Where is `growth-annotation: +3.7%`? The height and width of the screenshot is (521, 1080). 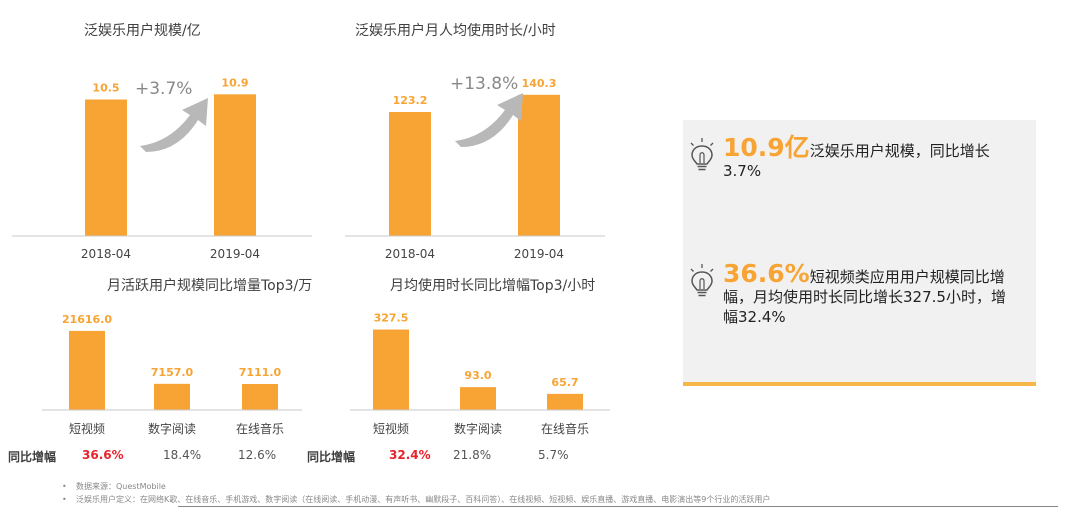 growth-annotation: +3.7% is located at coordinates (163, 89).